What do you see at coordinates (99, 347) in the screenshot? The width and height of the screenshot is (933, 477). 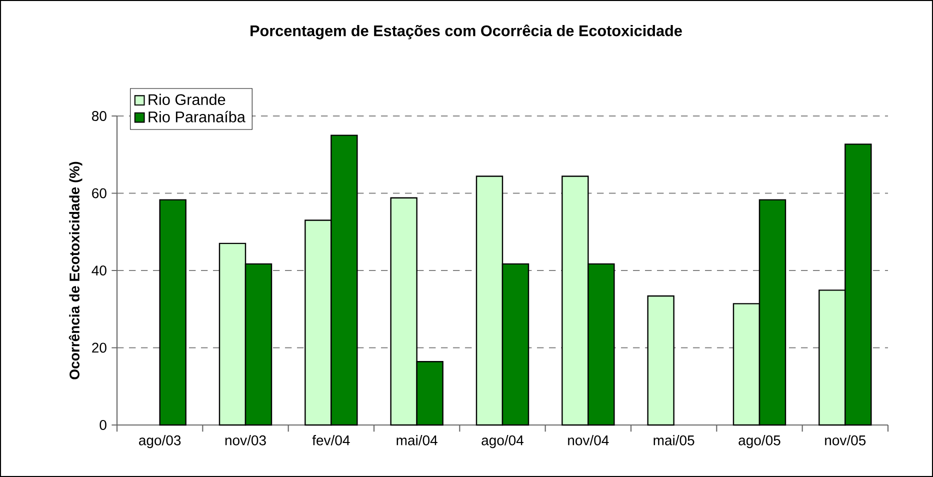 I see `y-tick-label: 20` at bounding box center [99, 347].